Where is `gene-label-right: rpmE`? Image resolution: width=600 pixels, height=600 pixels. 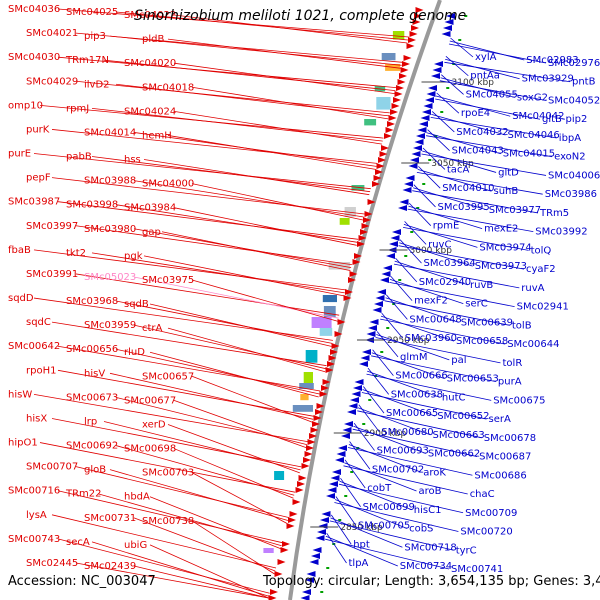
gene-label-right: rpmE is located at coordinates (446, 226).